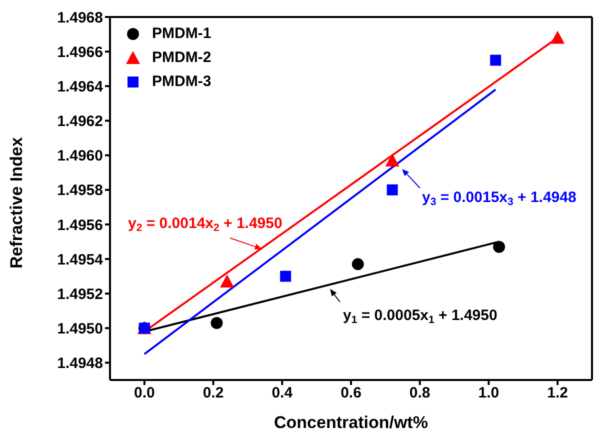 The image size is (595, 433). What do you see at coordinates (80, 87) in the screenshot?
I see `y-tick-label: 1.4964` at bounding box center [80, 87].